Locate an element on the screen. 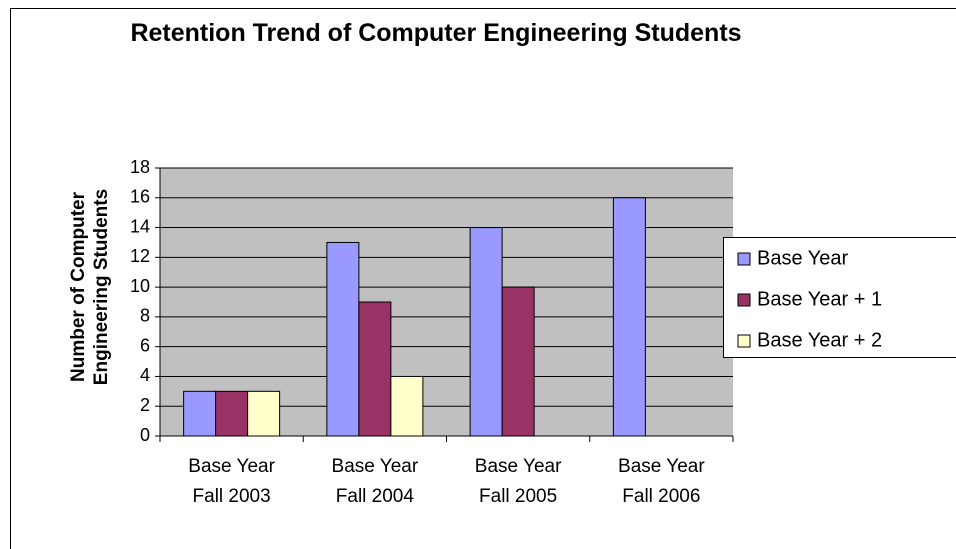 This screenshot has height=549, width=956. legend-label: Base Year is located at coordinates (803, 258).